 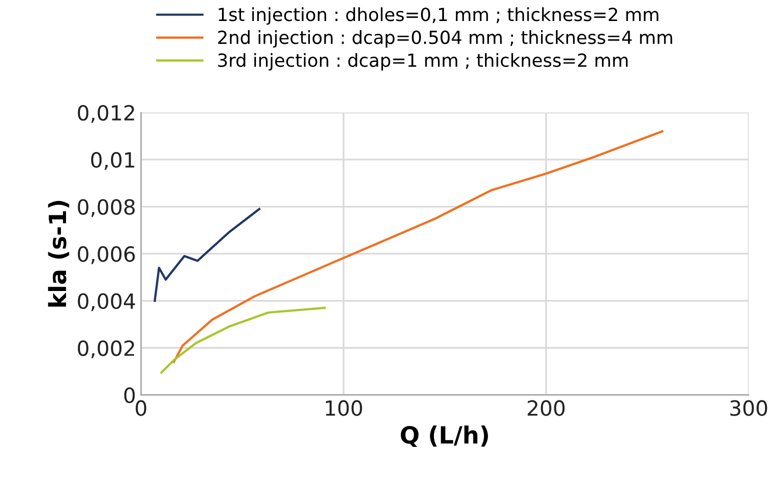 What do you see at coordinates (106, 349) in the screenshot?
I see `y-tick-label: 0,002` at bounding box center [106, 349].